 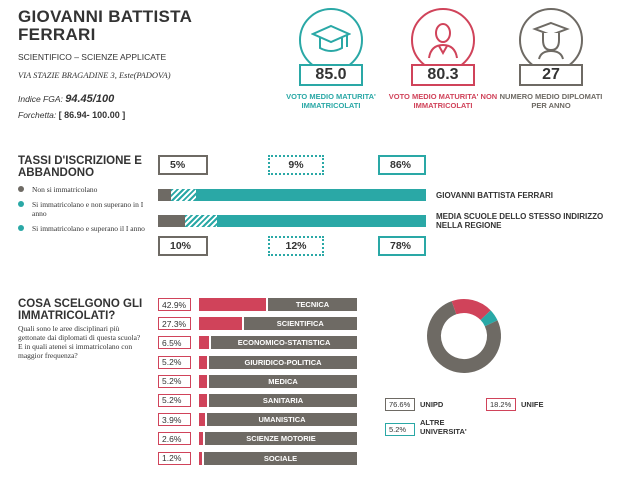 I want to click on university-donut-chart, so click(x=464, y=336).